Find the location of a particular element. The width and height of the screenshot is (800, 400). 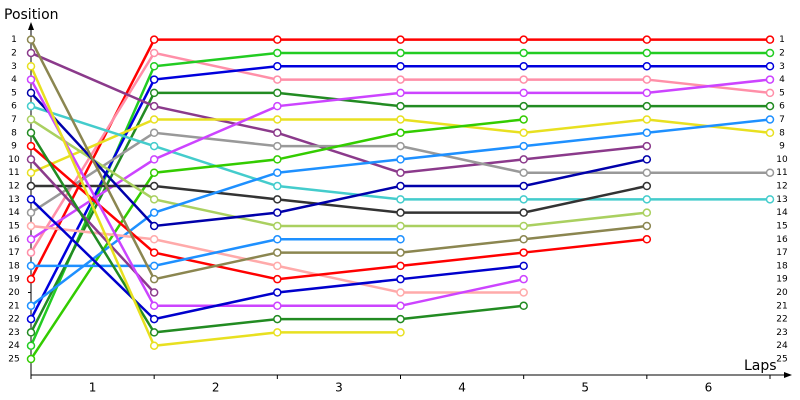

y-tick-label: 8 is located at coordinates (14, 133).